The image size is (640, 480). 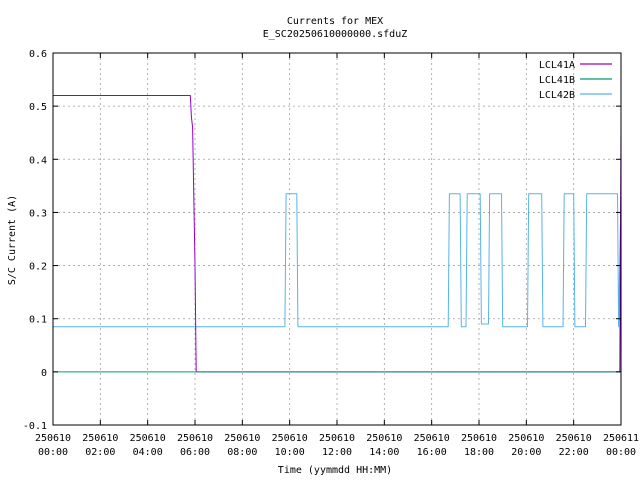 I want to click on x-tick-time-label: 12:00, so click(x=337, y=452).